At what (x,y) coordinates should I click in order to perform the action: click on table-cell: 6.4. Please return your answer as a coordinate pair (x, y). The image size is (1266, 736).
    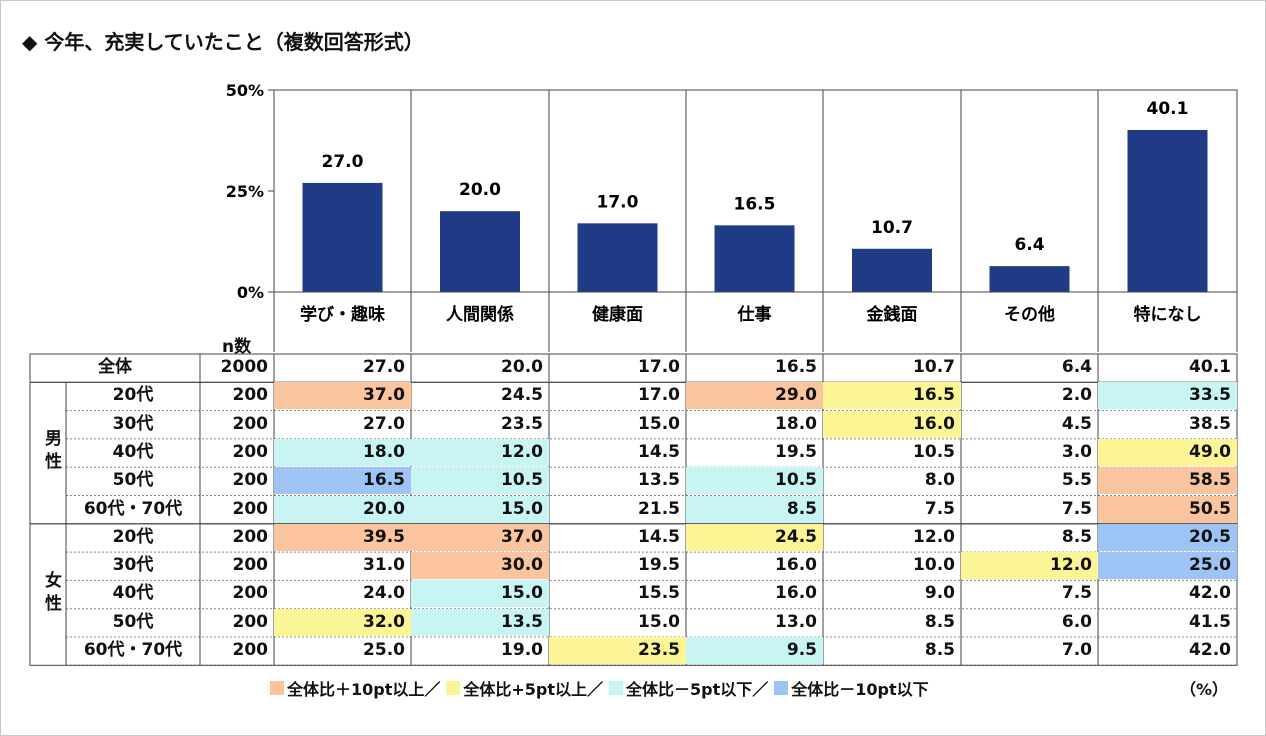
    Looking at the image, I should click on (1076, 367).